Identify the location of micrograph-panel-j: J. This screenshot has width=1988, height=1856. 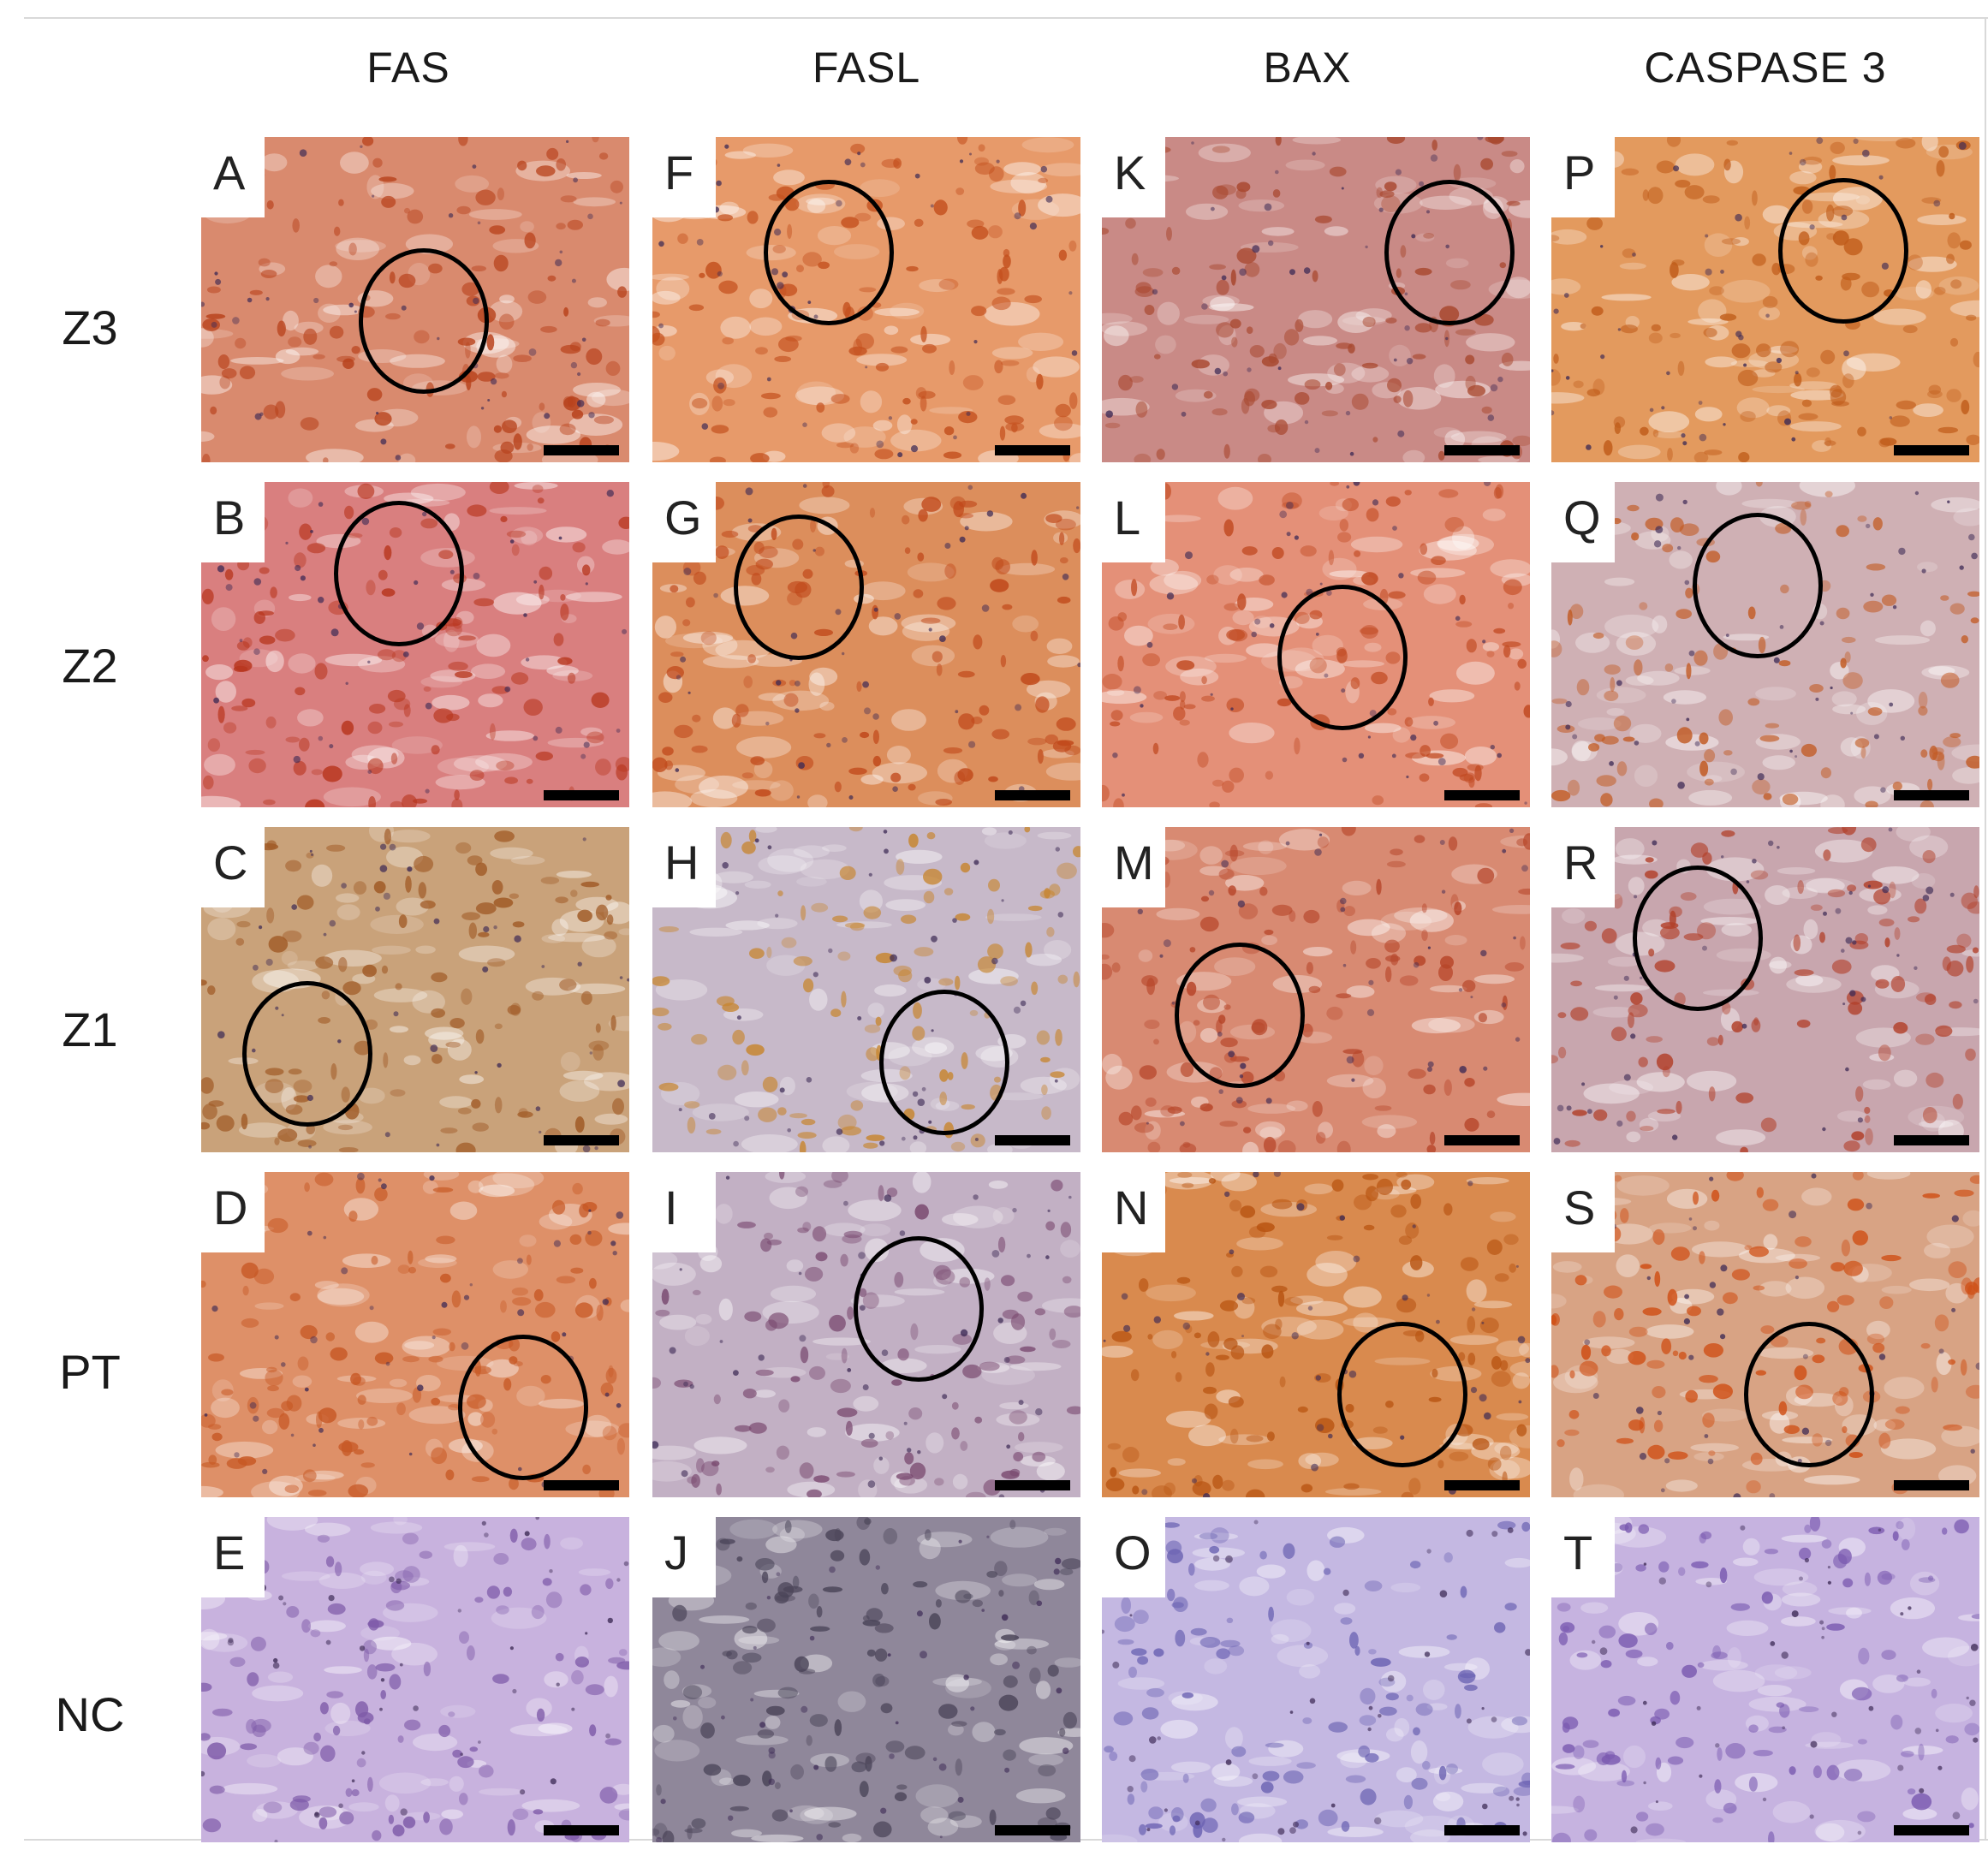
(866, 1679).